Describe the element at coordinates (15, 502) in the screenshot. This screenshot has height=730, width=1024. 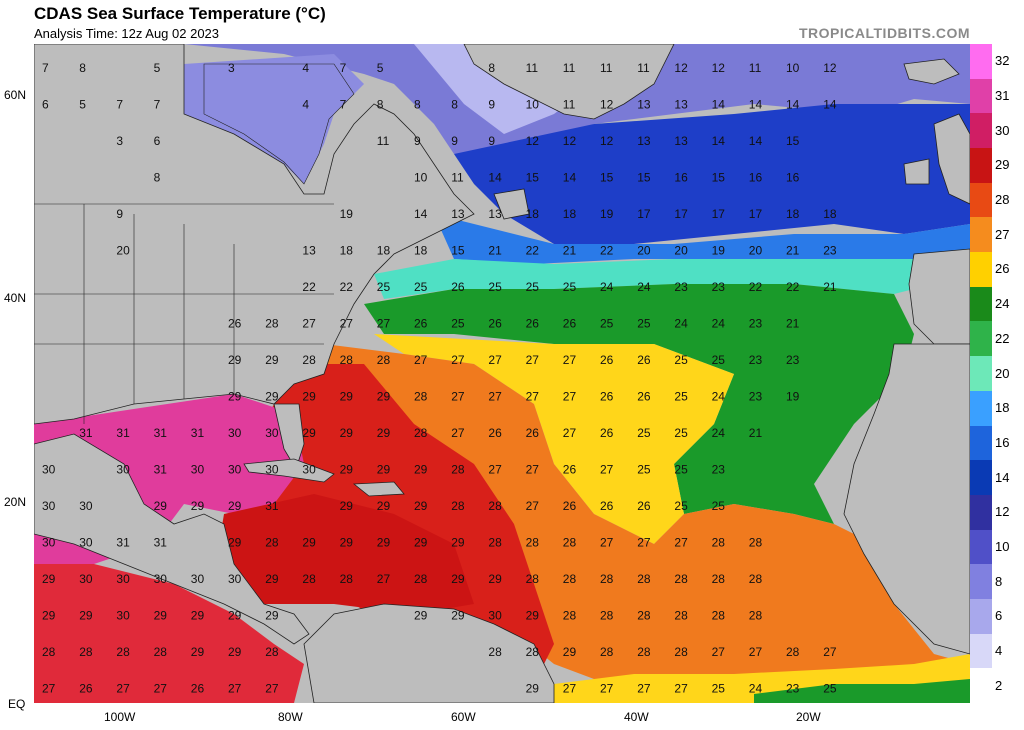
I see `lat-label-20n: 20N` at that location.